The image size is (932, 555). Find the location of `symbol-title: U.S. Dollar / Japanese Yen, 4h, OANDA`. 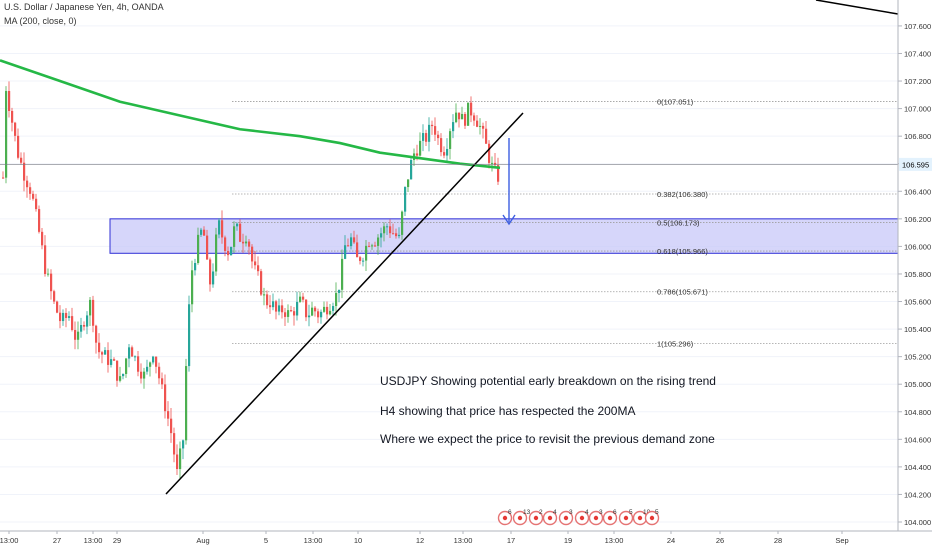

symbol-title: U.S. Dollar / Japanese Yen, 4h, OANDA is located at coordinates (84, 7).